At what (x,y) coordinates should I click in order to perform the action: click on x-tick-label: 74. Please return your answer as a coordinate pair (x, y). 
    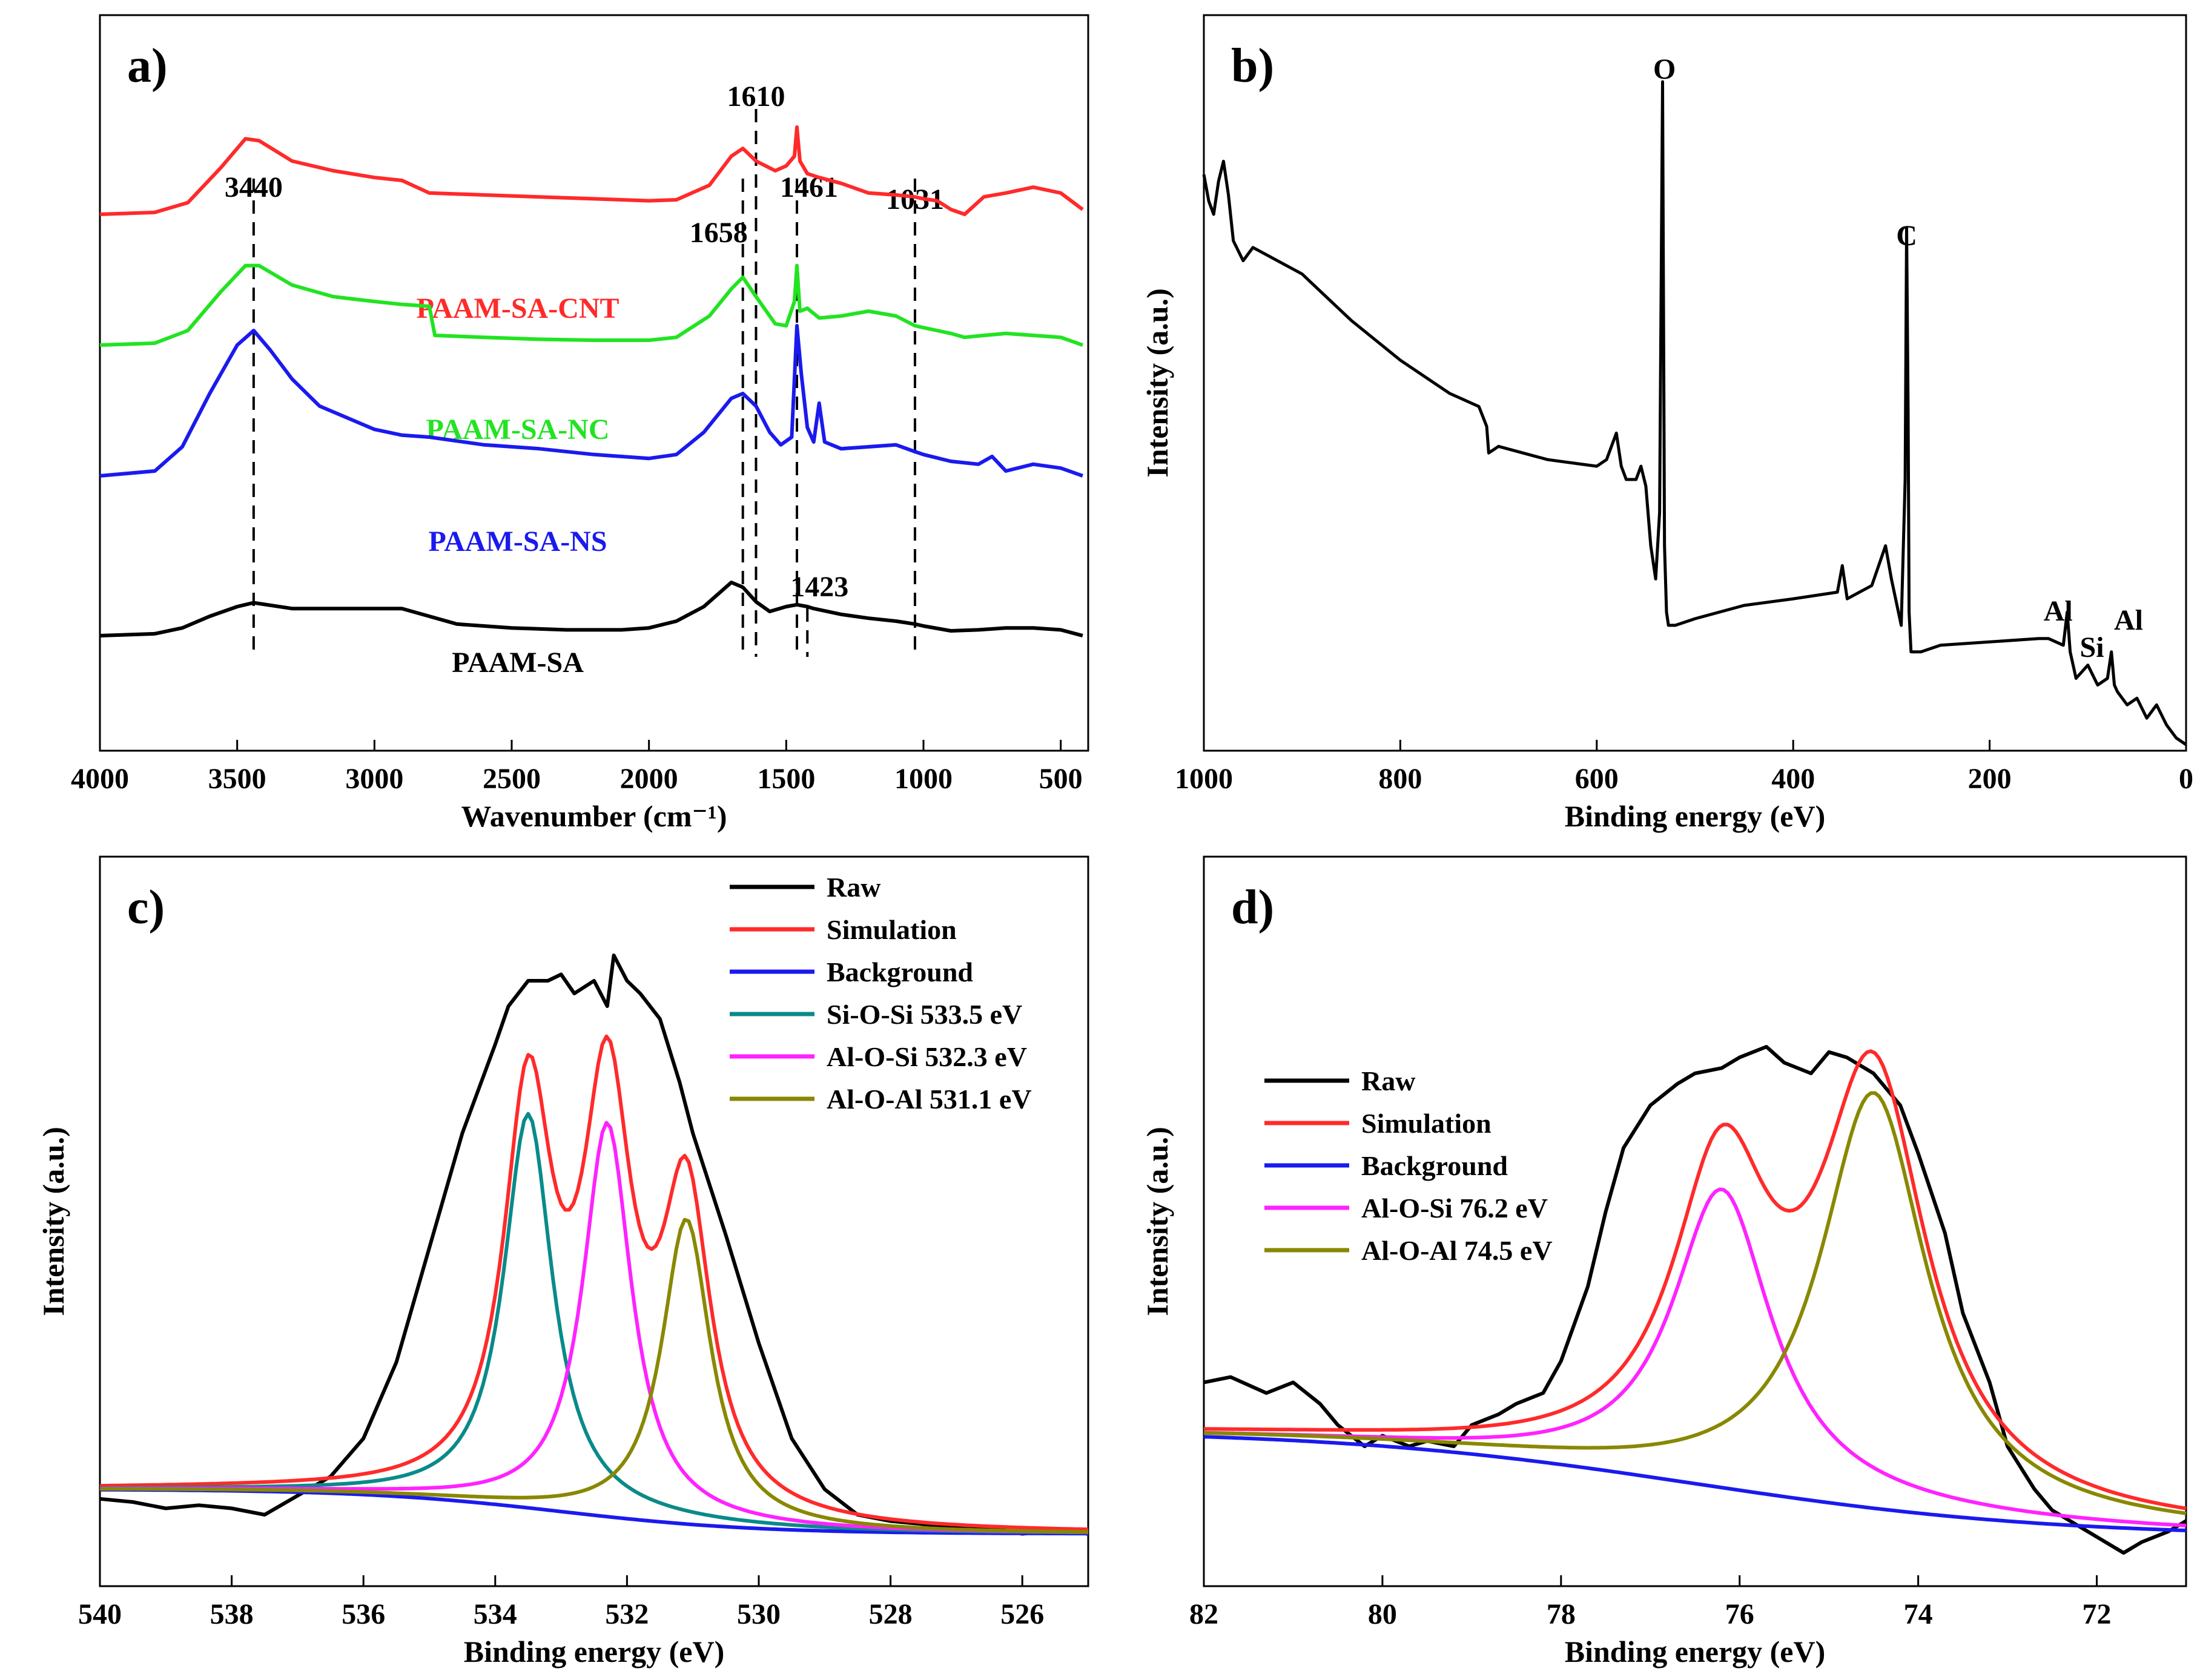
    Looking at the image, I should click on (1918, 1614).